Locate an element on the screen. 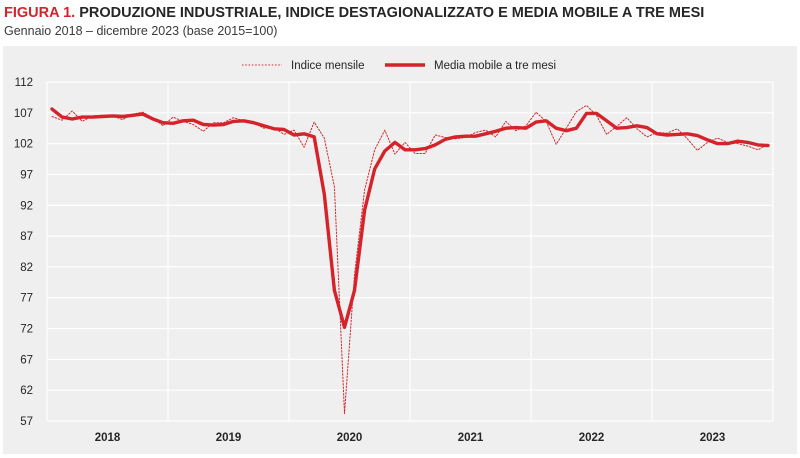 This screenshot has height=458, width=800. x-tick-label: 2020 is located at coordinates (350, 438).